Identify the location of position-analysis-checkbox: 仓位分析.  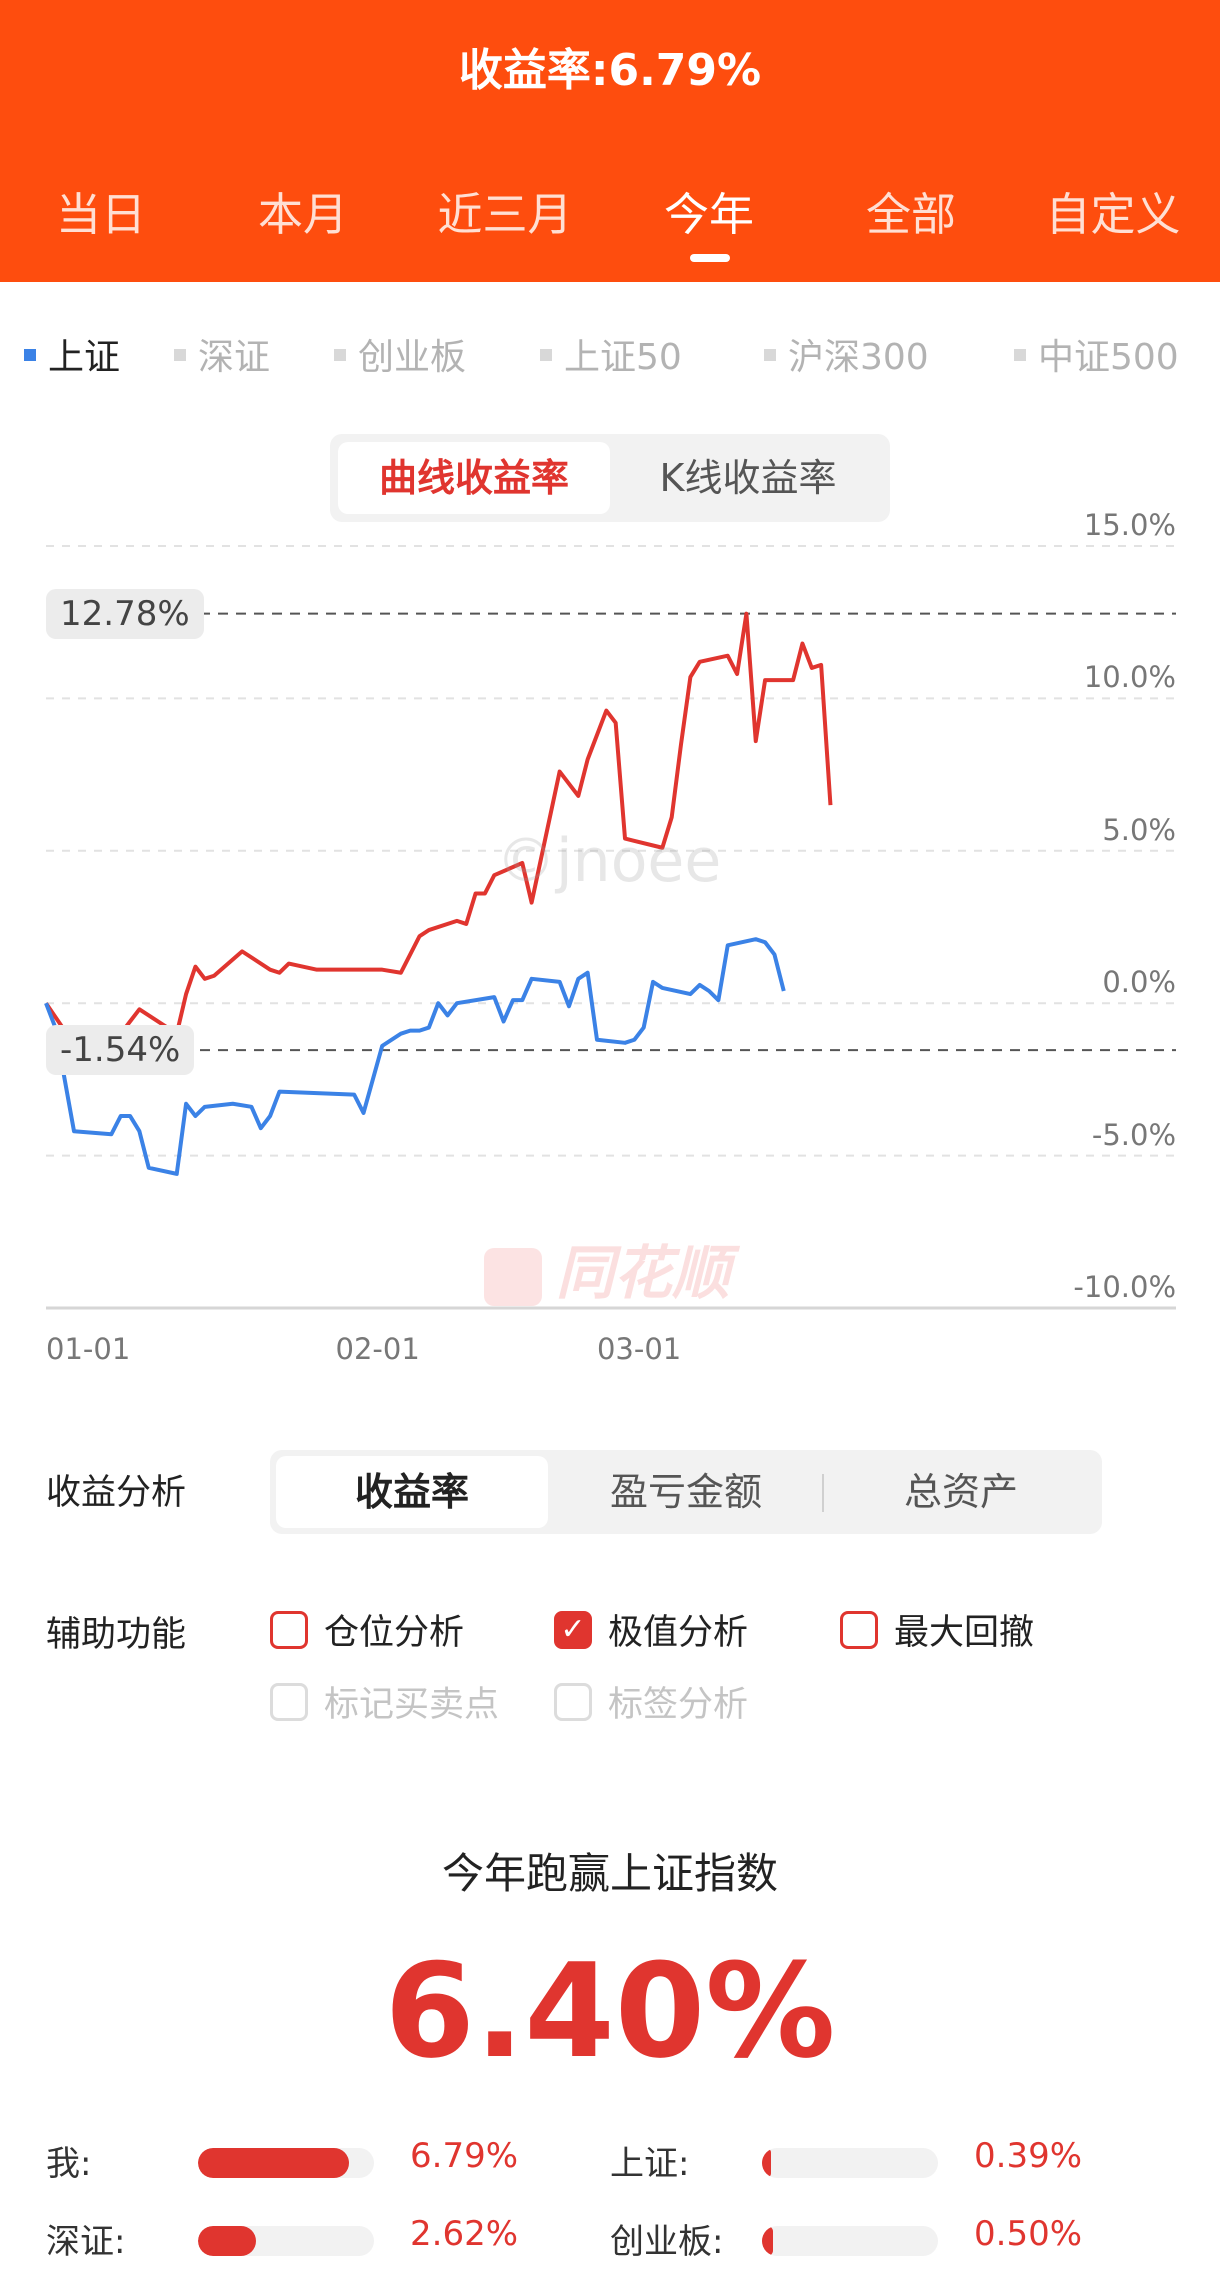
(367, 1629).